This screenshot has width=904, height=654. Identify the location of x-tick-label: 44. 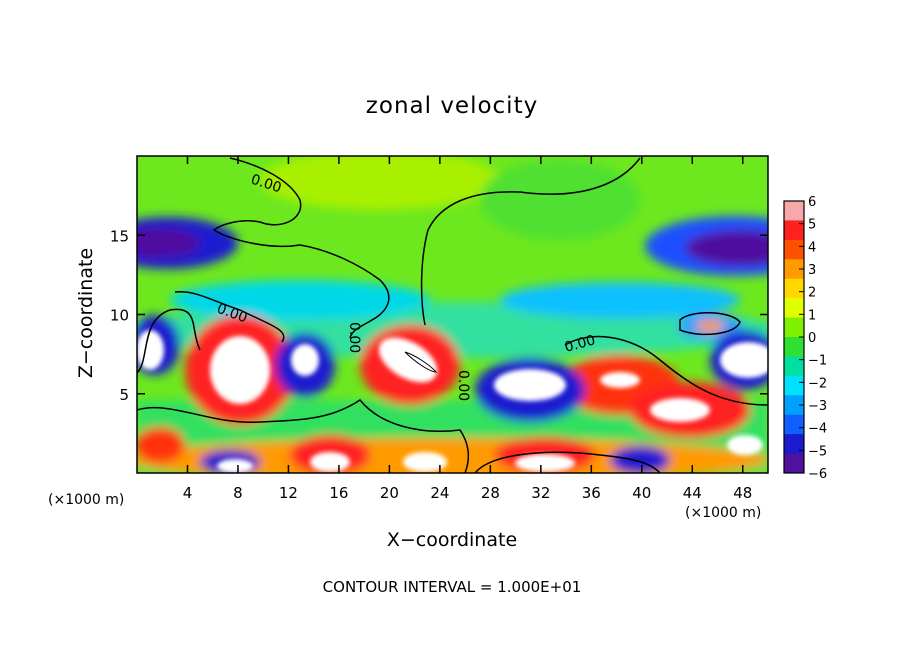
(692, 493).